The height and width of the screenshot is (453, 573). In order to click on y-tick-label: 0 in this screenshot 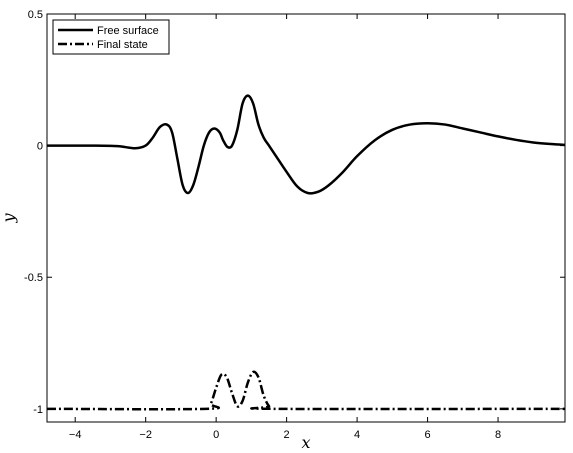, I will do `click(40, 147)`.